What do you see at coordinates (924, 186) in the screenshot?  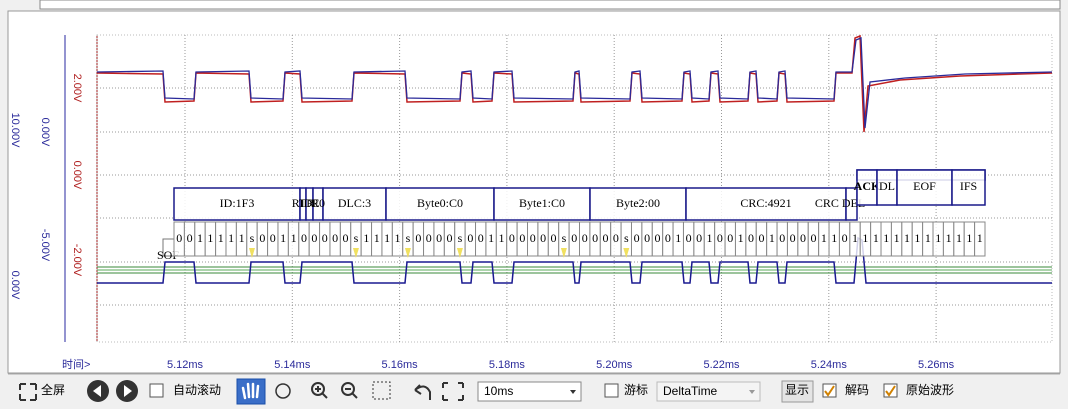 I see `decode-tail-field: EOF` at bounding box center [924, 186].